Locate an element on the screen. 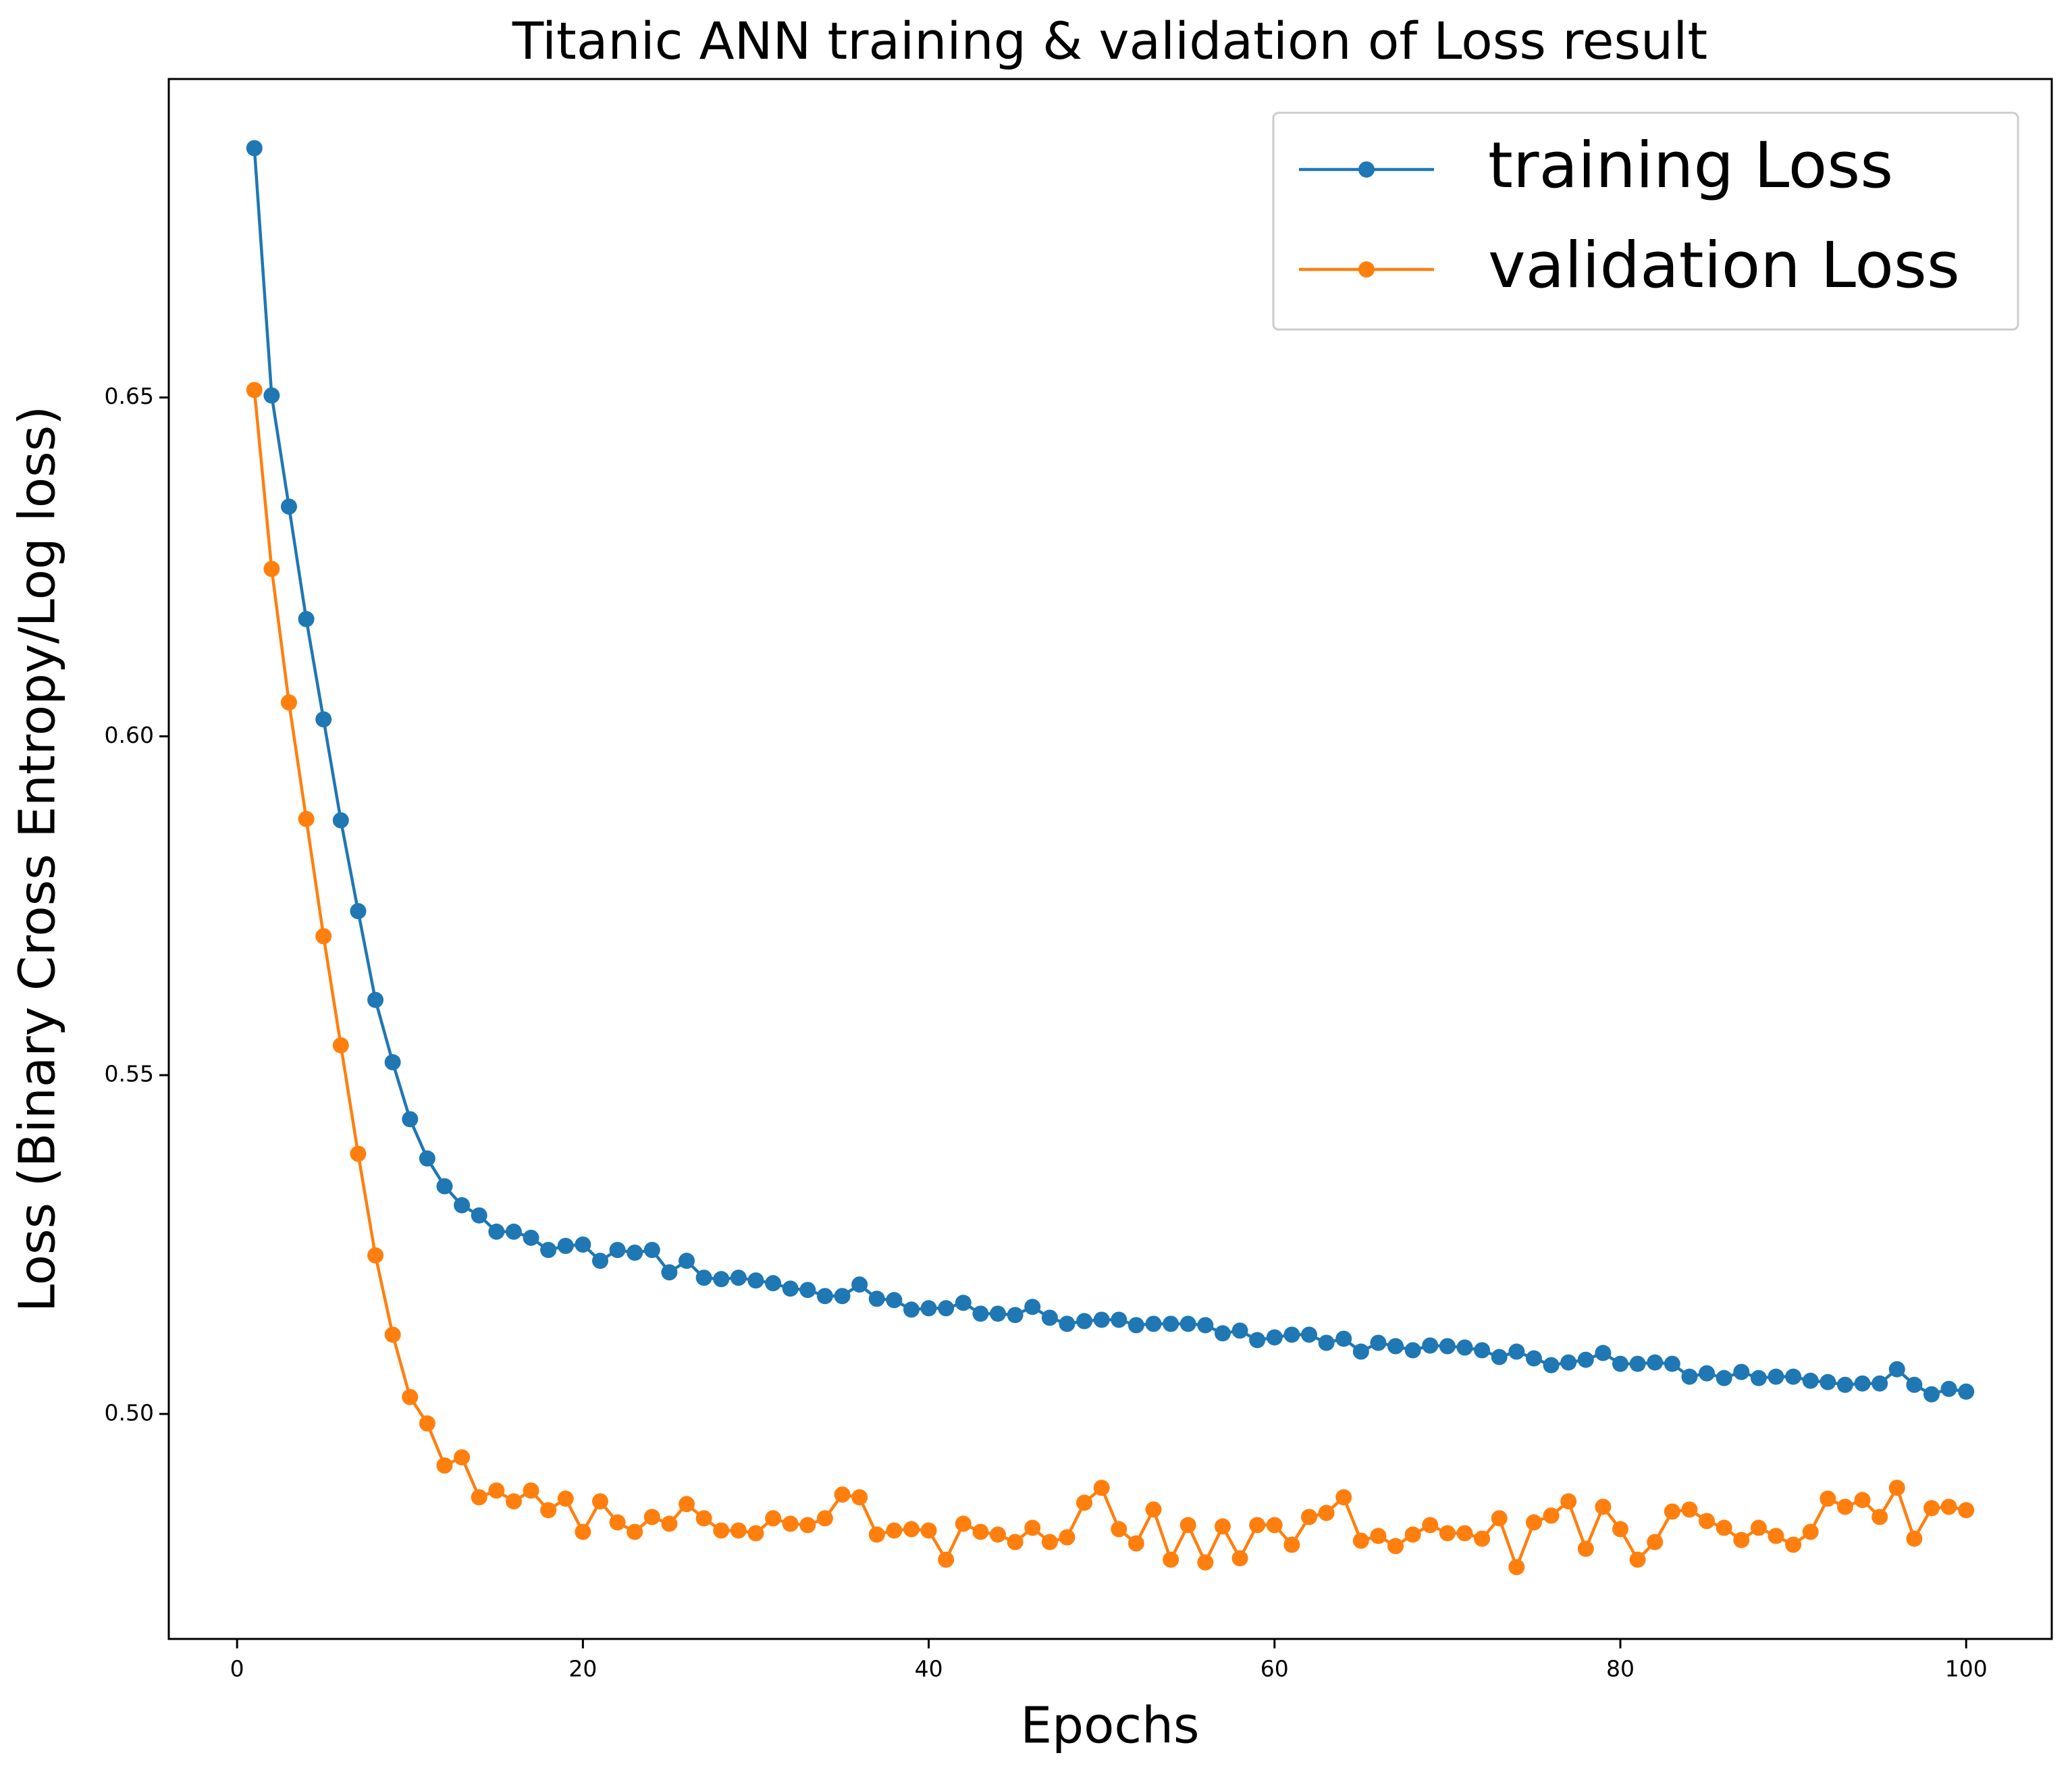  x-axis-label: Epochs is located at coordinates (1109, 1726).